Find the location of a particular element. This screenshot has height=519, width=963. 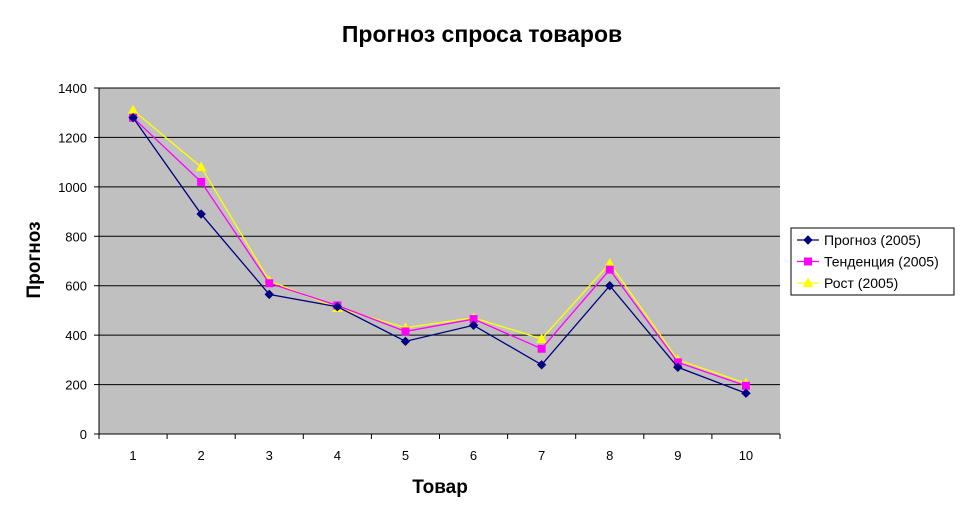

x-tick-label-6: 7 is located at coordinates (541, 455).